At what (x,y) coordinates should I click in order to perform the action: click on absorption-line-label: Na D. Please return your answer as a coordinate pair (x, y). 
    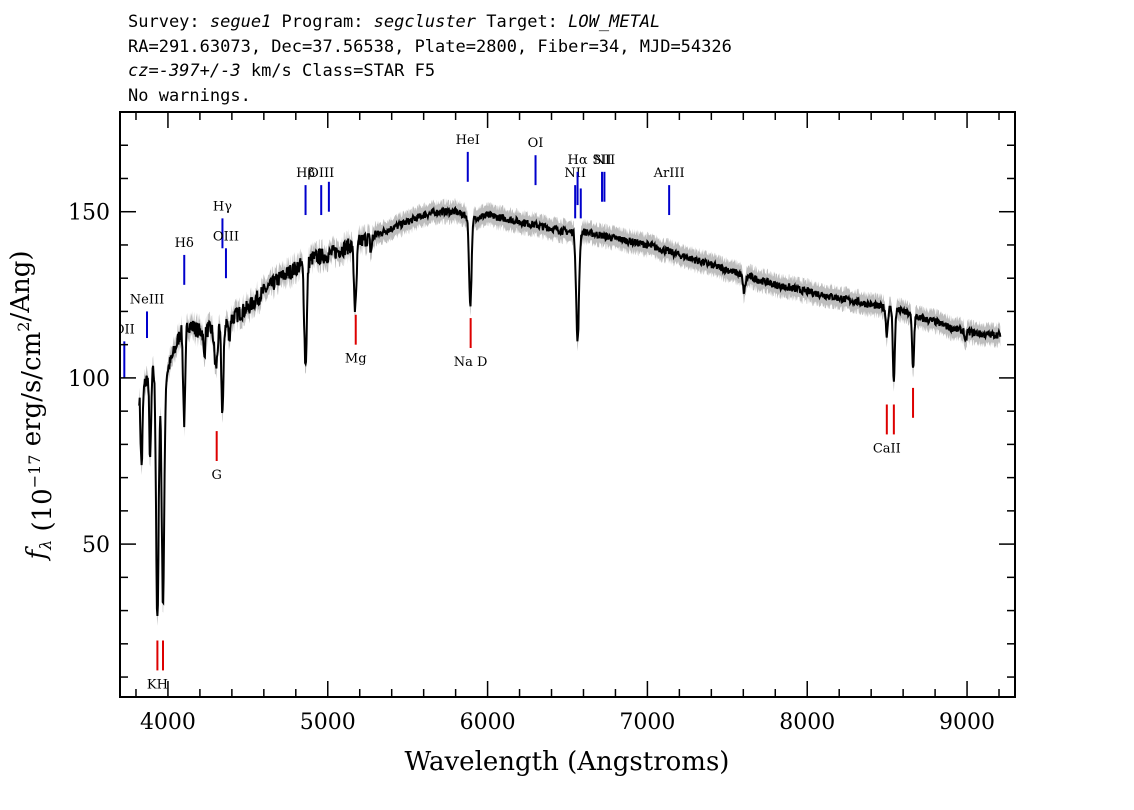
    Looking at the image, I should click on (471, 362).